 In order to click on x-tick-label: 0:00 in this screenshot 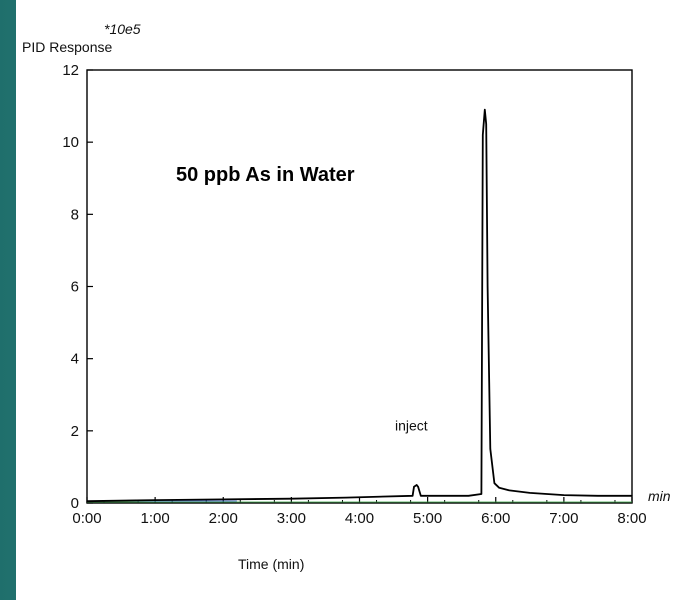, I will do `click(86, 518)`.